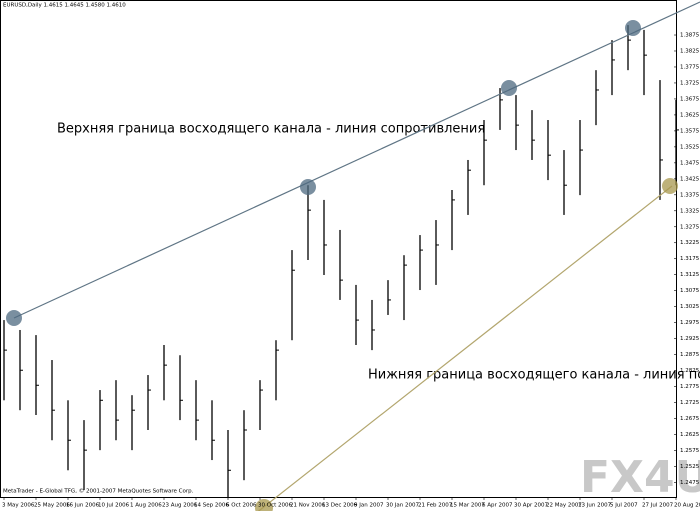 The image size is (700, 511). I want to click on y-tick-label: 1.2525, so click(690, 467).